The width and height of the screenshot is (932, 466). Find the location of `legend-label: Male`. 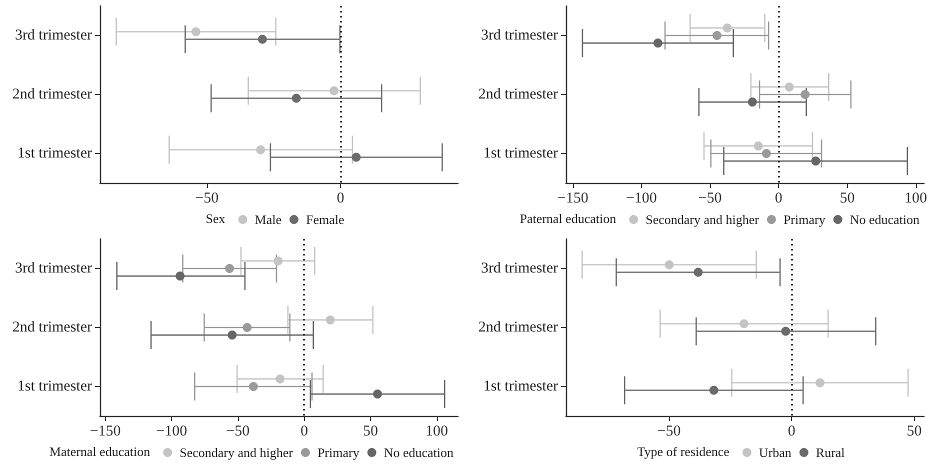

legend-label: Male is located at coordinates (268, 219).